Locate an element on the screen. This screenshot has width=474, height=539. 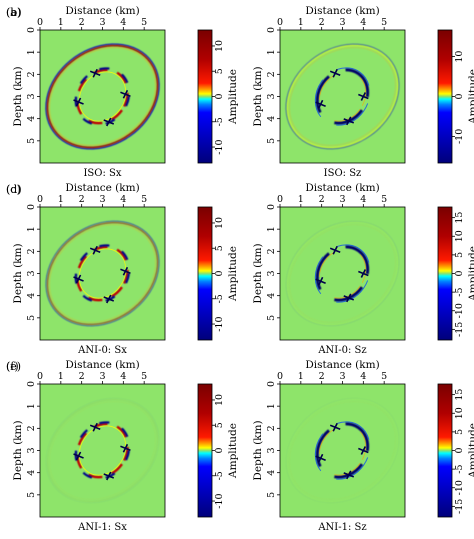
colorbar-tick-label: 5 is located at coordinates (459, 255).